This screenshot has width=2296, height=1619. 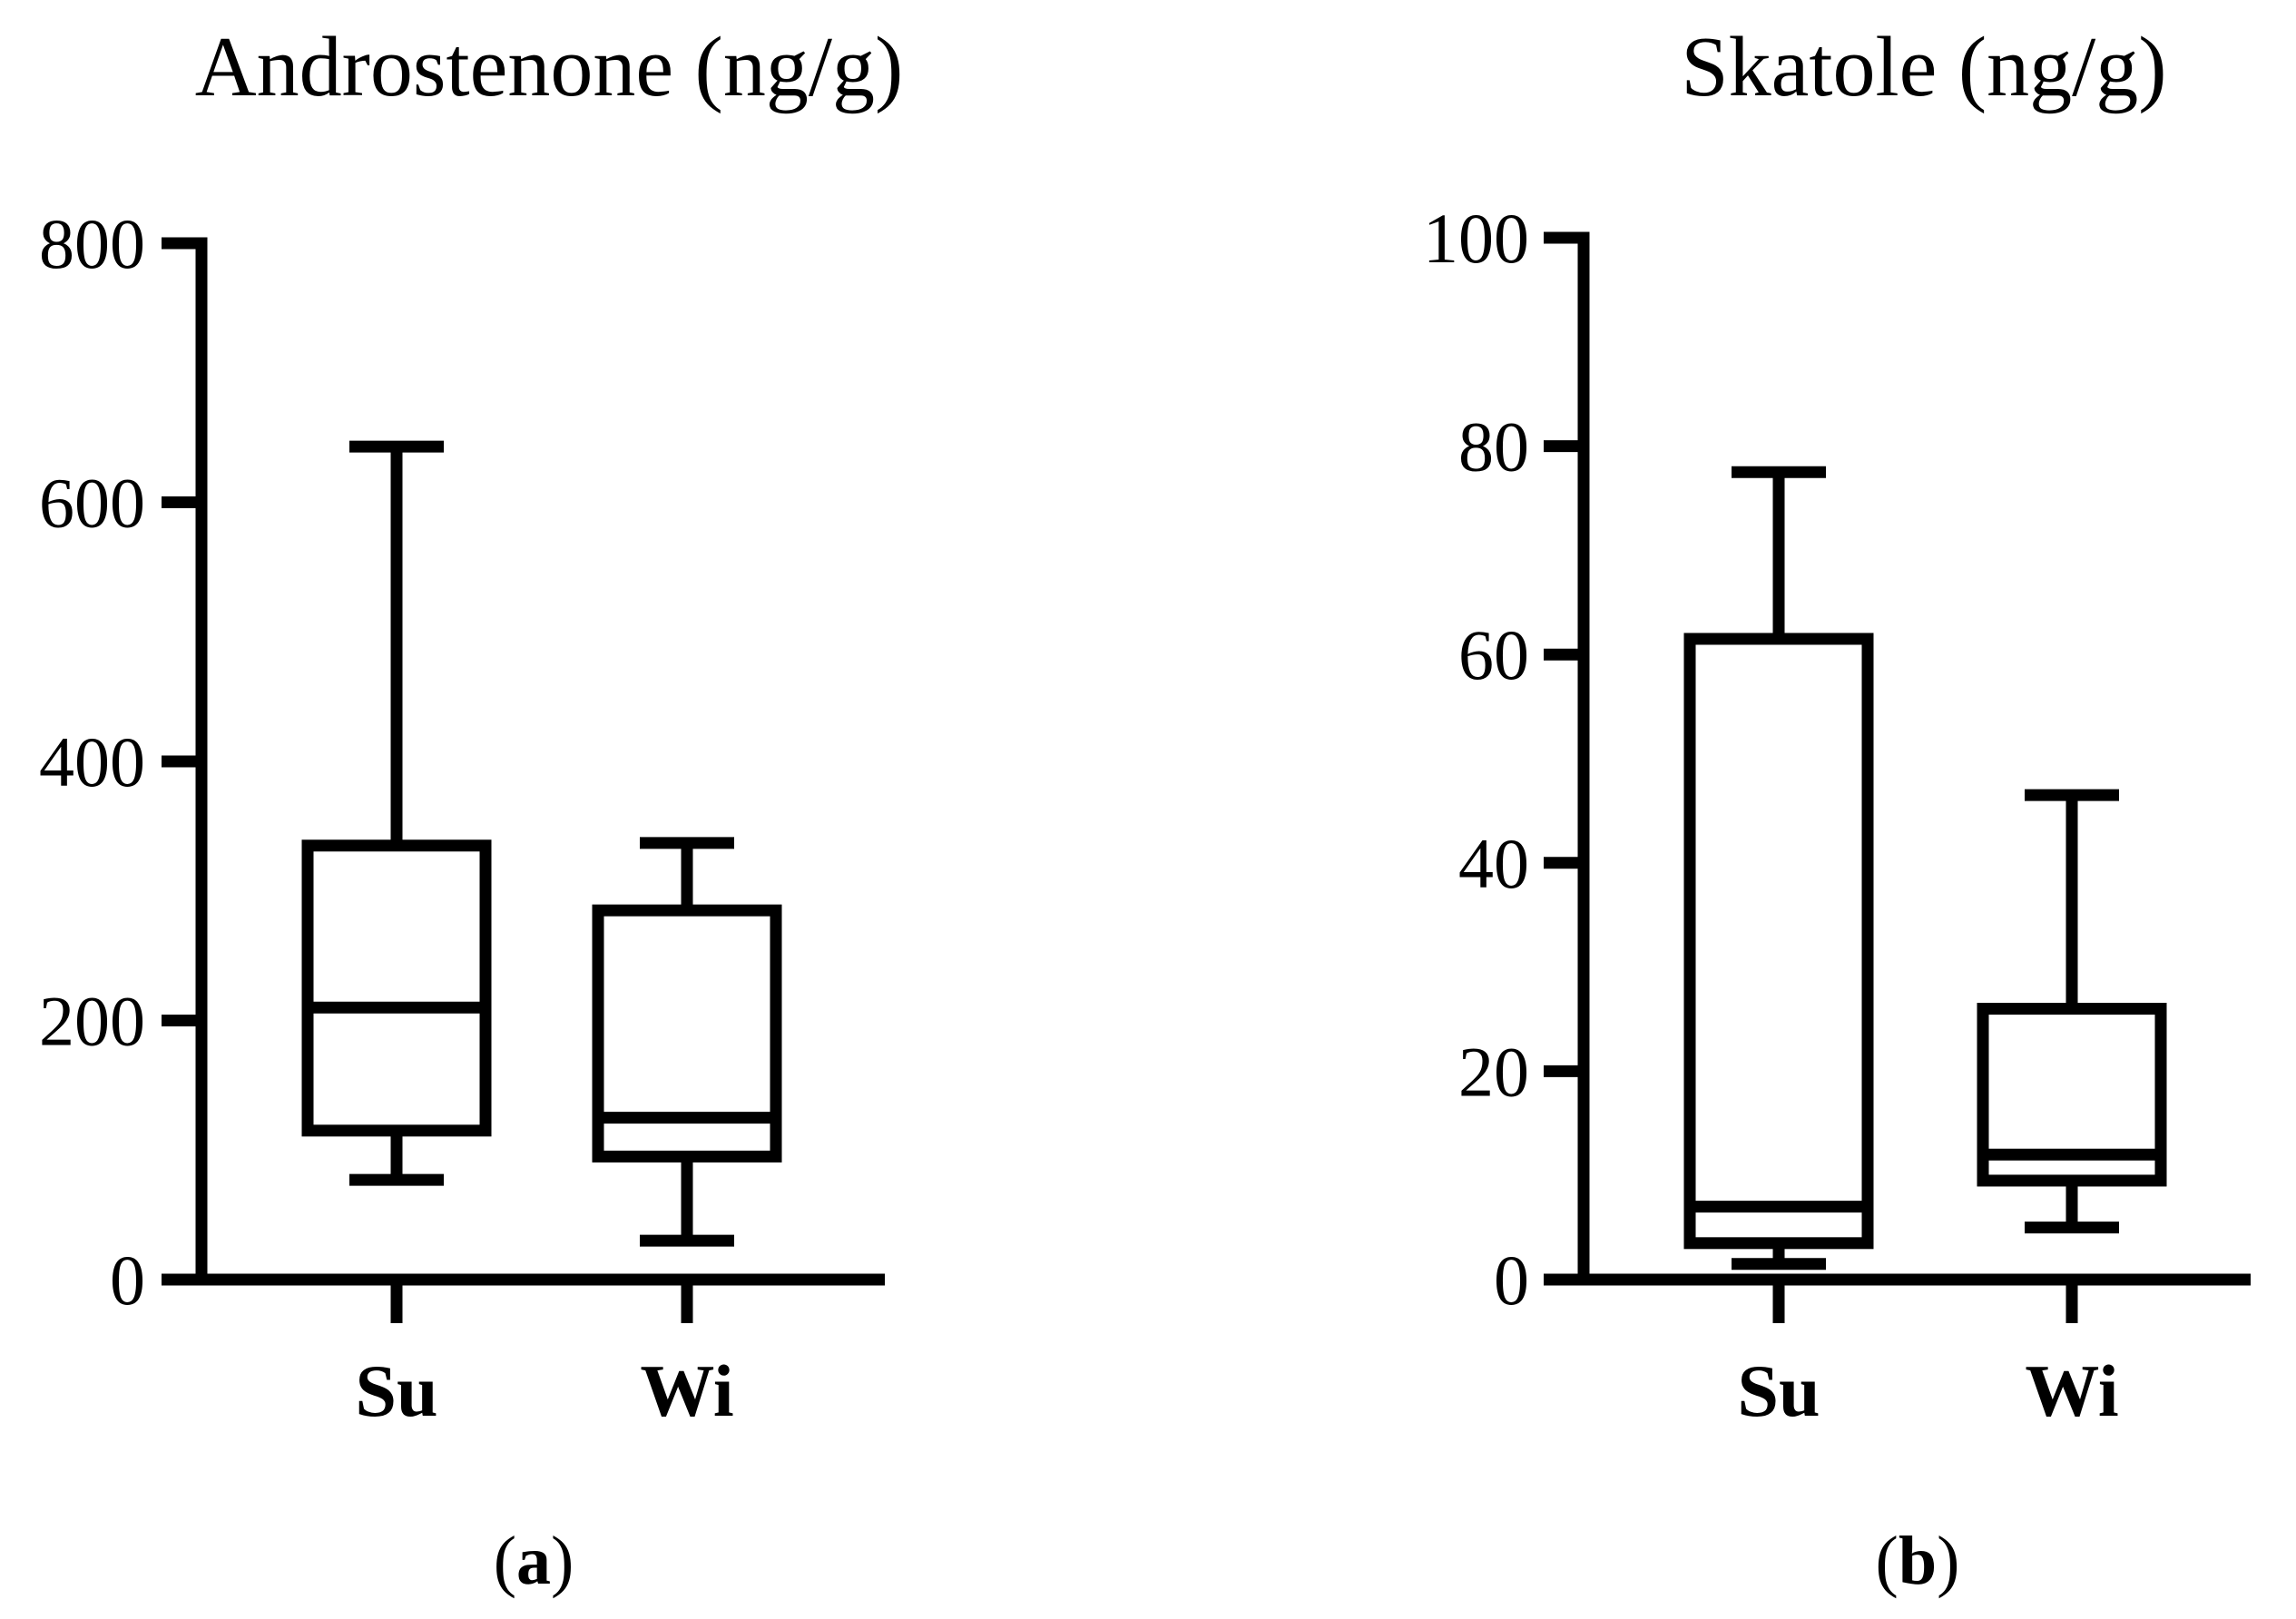 I want to click on chart-title: Androstenone (ng/g), so click(x=549, y=67).